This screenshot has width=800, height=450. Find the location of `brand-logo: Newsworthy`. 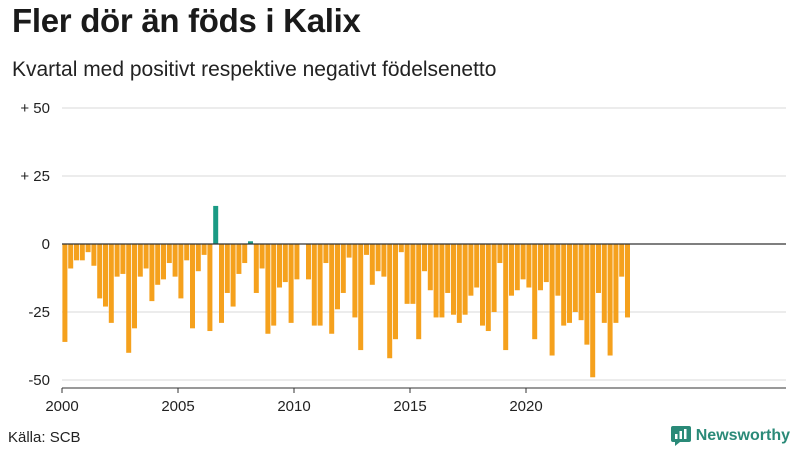

brand-logo: Newsworthy is located at coordinates (730, 436).